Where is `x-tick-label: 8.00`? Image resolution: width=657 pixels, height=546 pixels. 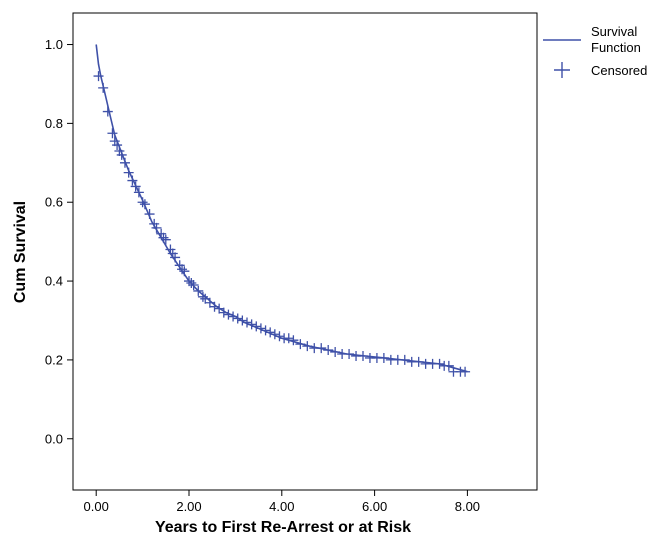 x-tick-label: 8.00 is located at coordinates (467, 506).